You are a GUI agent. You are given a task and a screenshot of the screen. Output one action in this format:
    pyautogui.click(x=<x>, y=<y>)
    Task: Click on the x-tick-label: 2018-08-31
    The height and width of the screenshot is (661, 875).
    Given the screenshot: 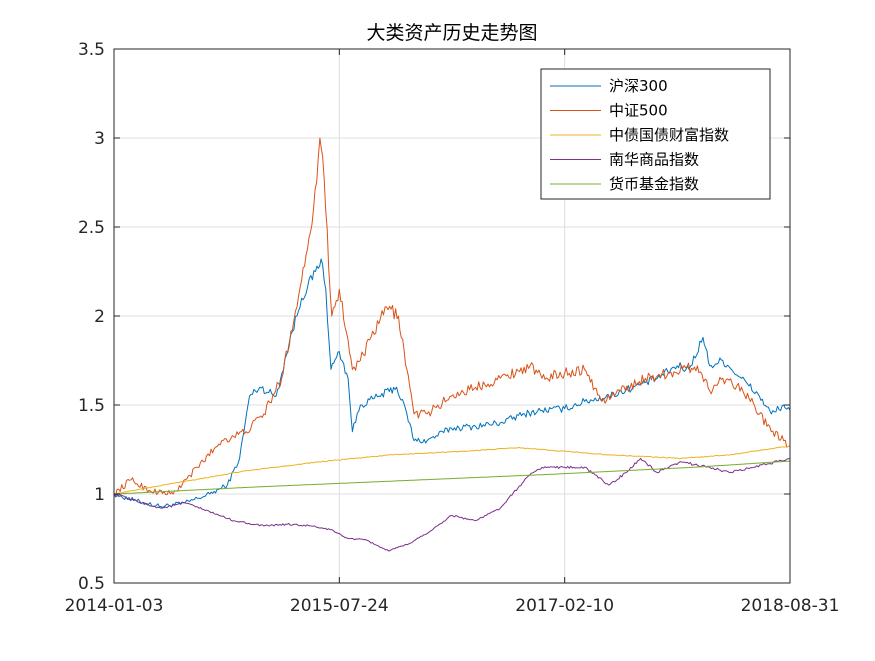 What is the action you would take?
    pyautogui.click(x=790, y=606)
    